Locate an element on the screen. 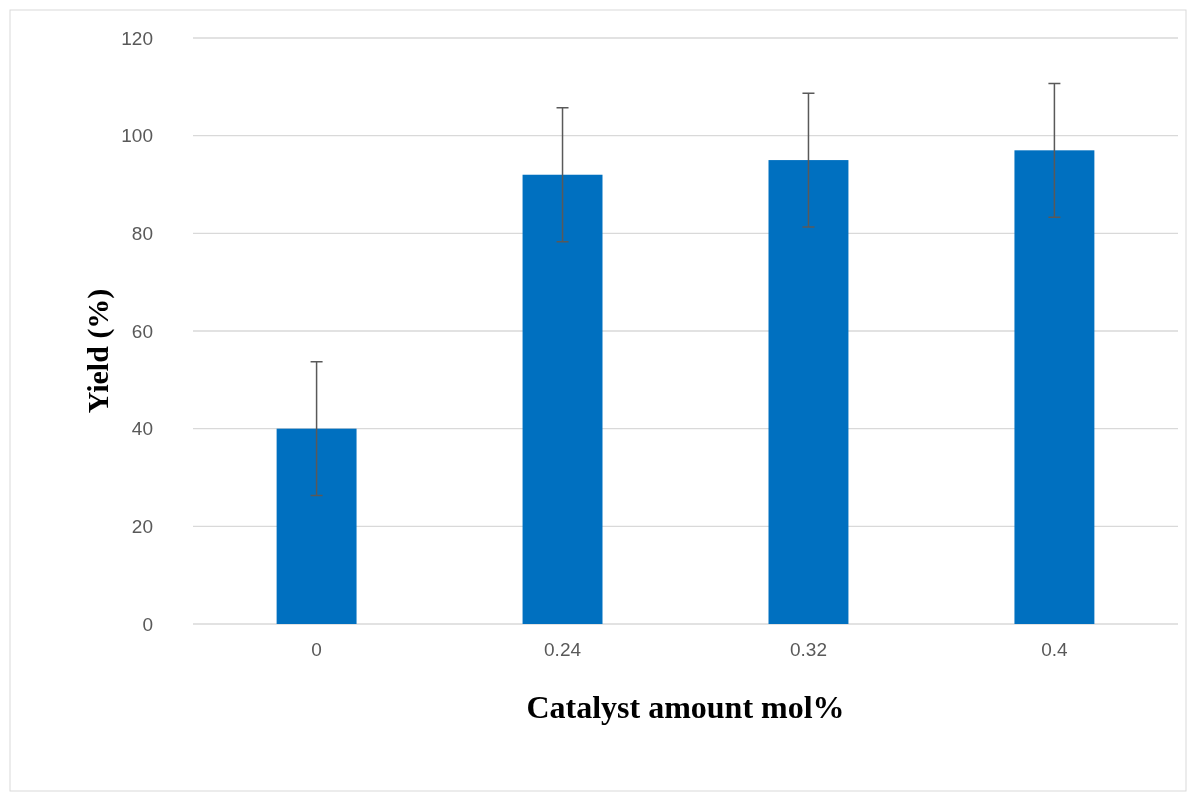 The height and width of the screenshot is (801, 1196). y-tick-label: 0 is located at coordinates (147, 624).